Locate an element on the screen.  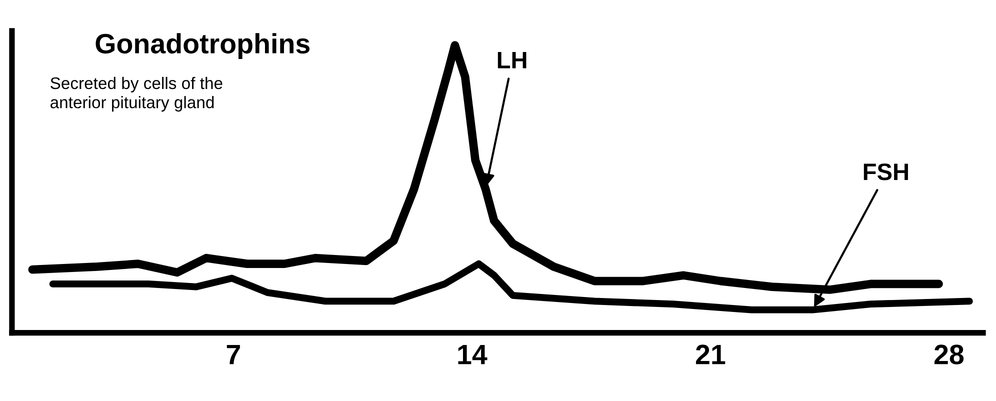
chart-title: Gonadotrophins is located at coordinates (203, 46).